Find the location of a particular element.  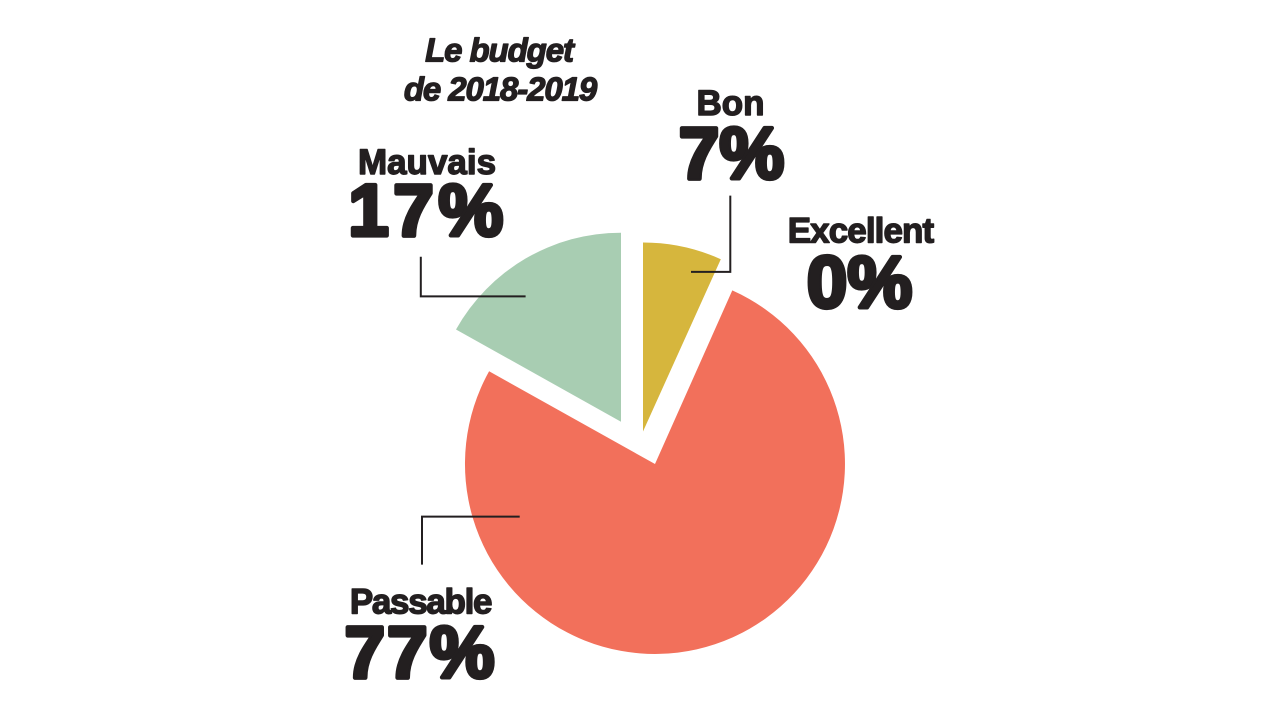

svg-text: Bon is located at coordinates (730, 103).